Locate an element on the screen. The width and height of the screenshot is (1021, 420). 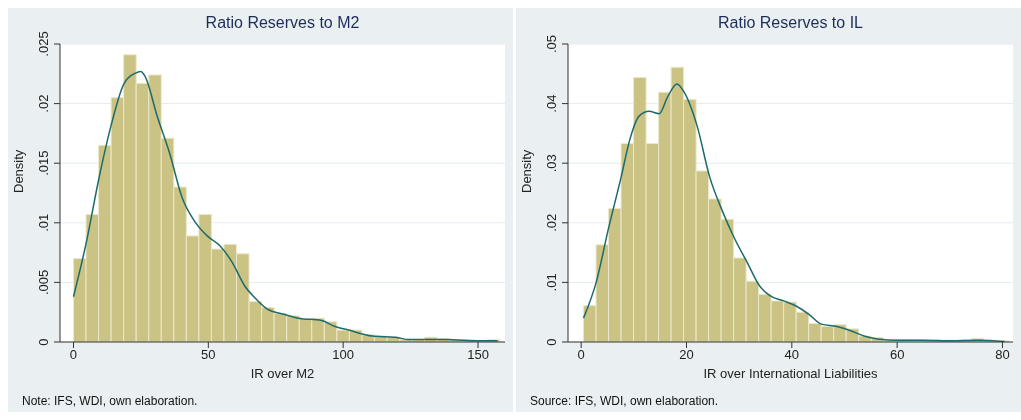
y-tick-label: .04 is located at coordinates (551, 103).